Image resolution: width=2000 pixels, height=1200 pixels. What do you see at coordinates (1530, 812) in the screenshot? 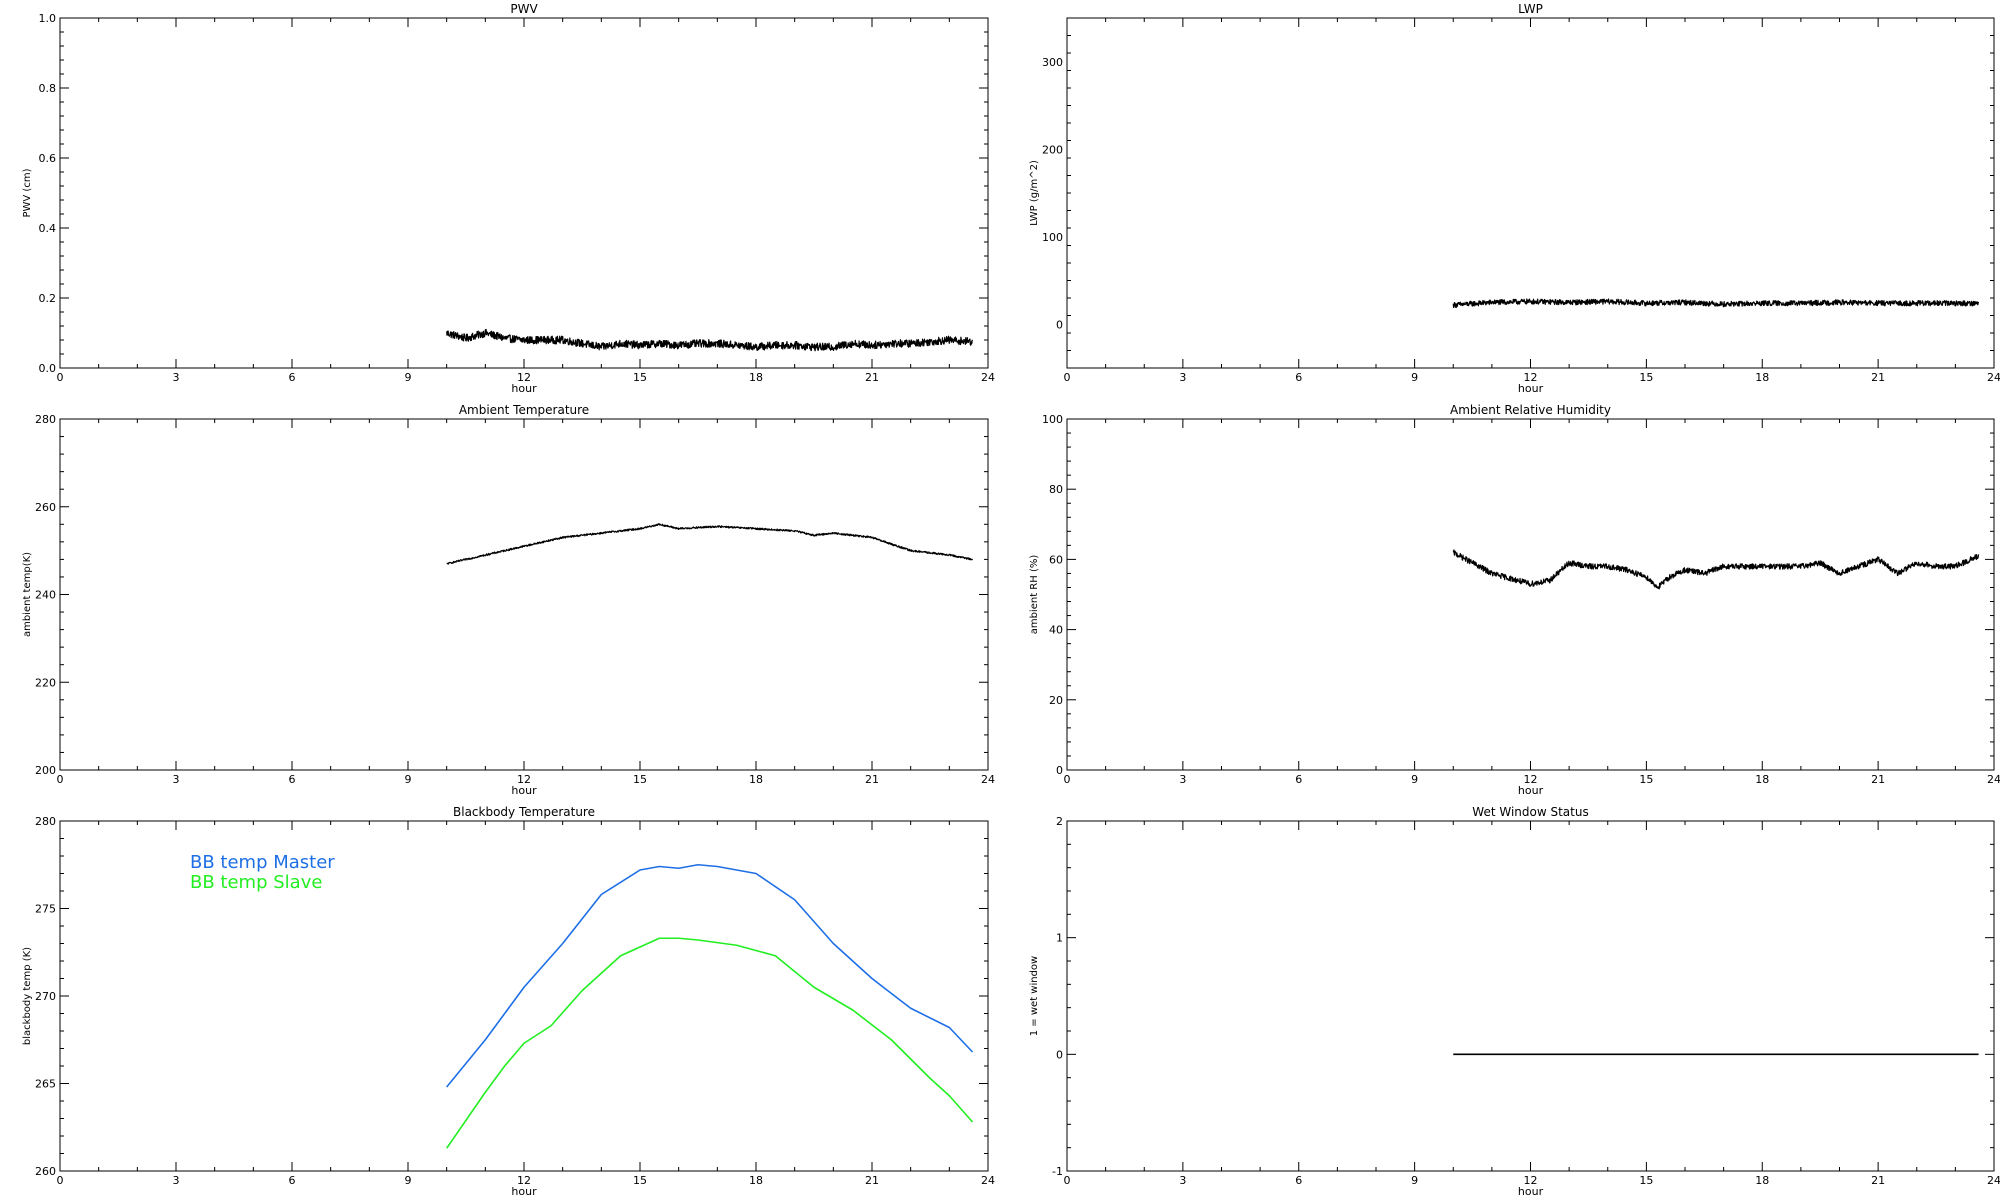
I see `chart-title: Wet Window Status` at bounding box center [1530, 812].